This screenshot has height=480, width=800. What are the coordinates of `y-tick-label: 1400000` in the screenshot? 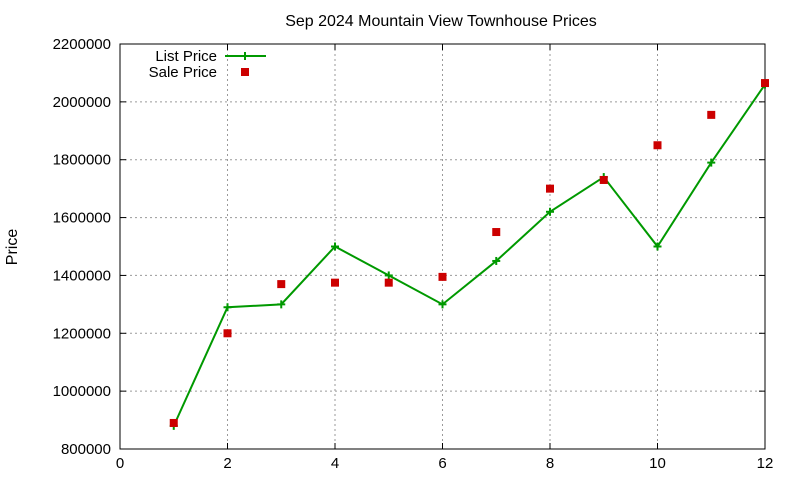 It's located at (82, 275).